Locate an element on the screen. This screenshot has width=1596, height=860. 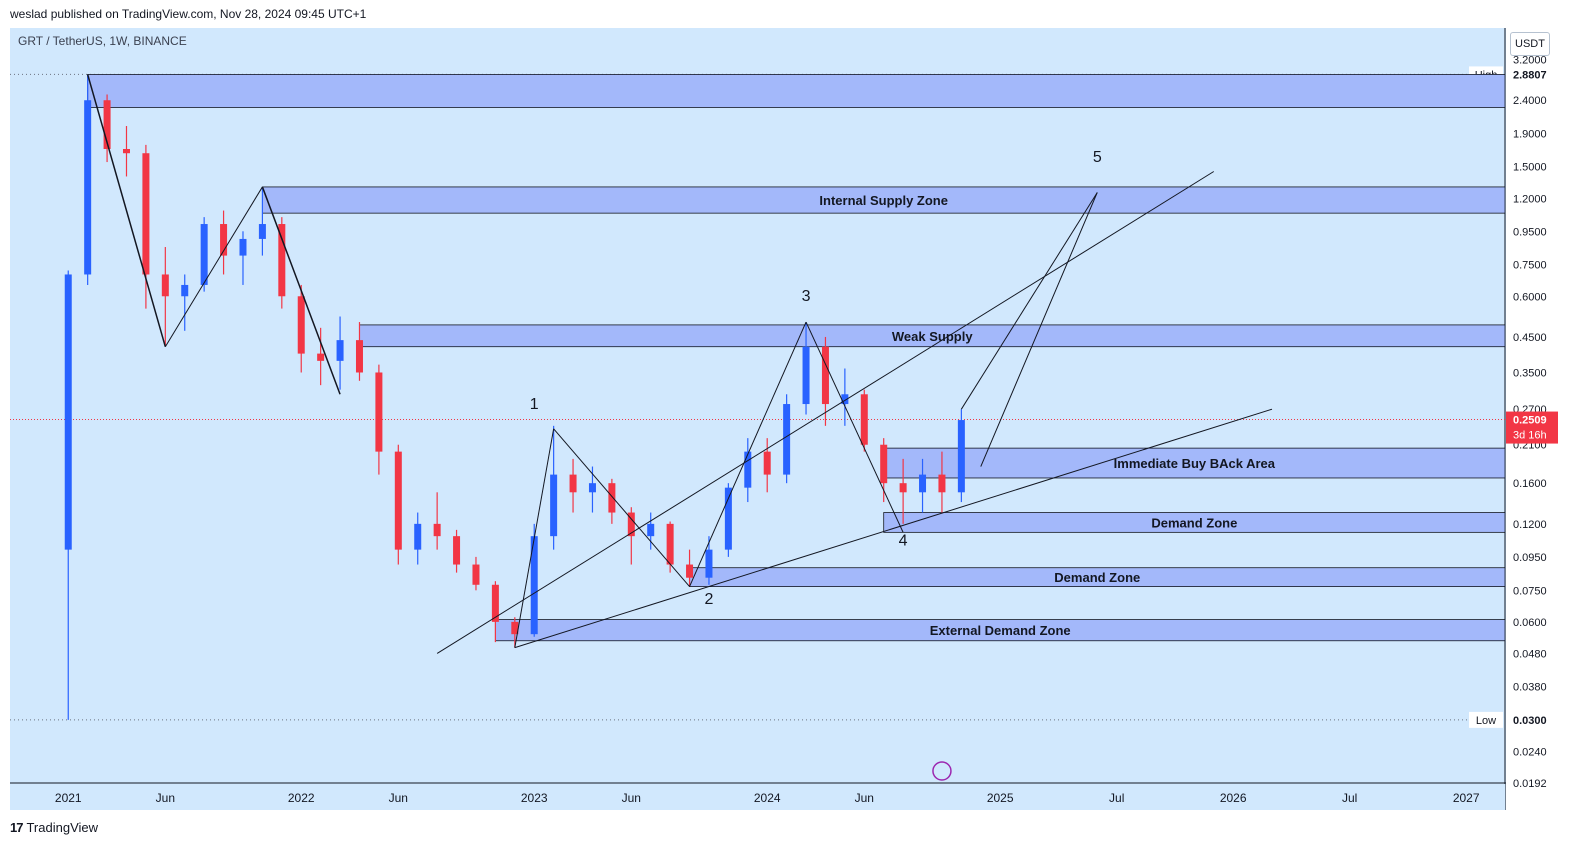
low-value: 0.0300 is located at coordinates (1530, 721).